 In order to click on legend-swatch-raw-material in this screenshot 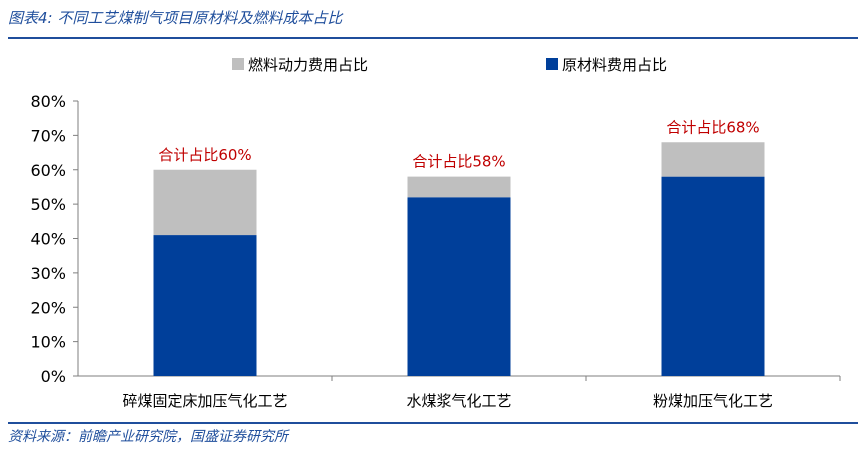, I will do `click(552, 64)`.